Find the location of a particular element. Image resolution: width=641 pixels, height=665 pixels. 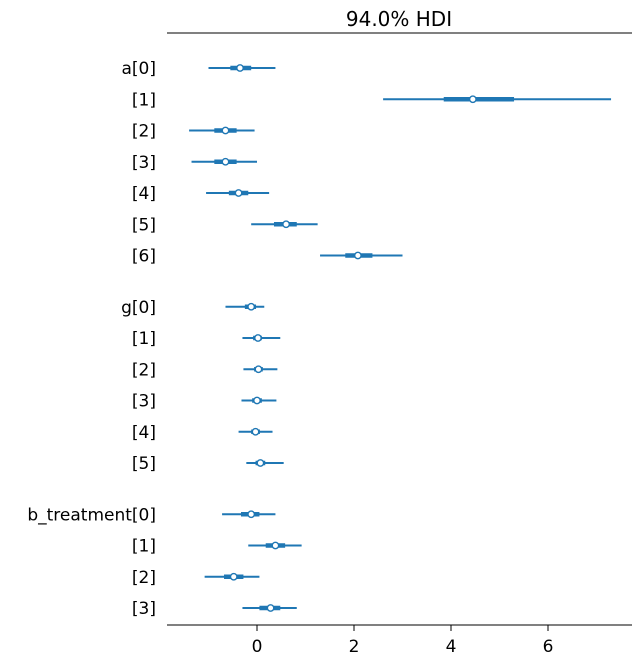

forest-row: [6] is located at coordinates (267, 257).